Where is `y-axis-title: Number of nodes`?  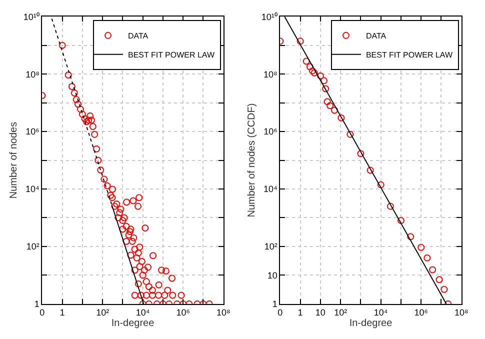
y-axis-title: Number of nodes is located at coordinates (14, 160).